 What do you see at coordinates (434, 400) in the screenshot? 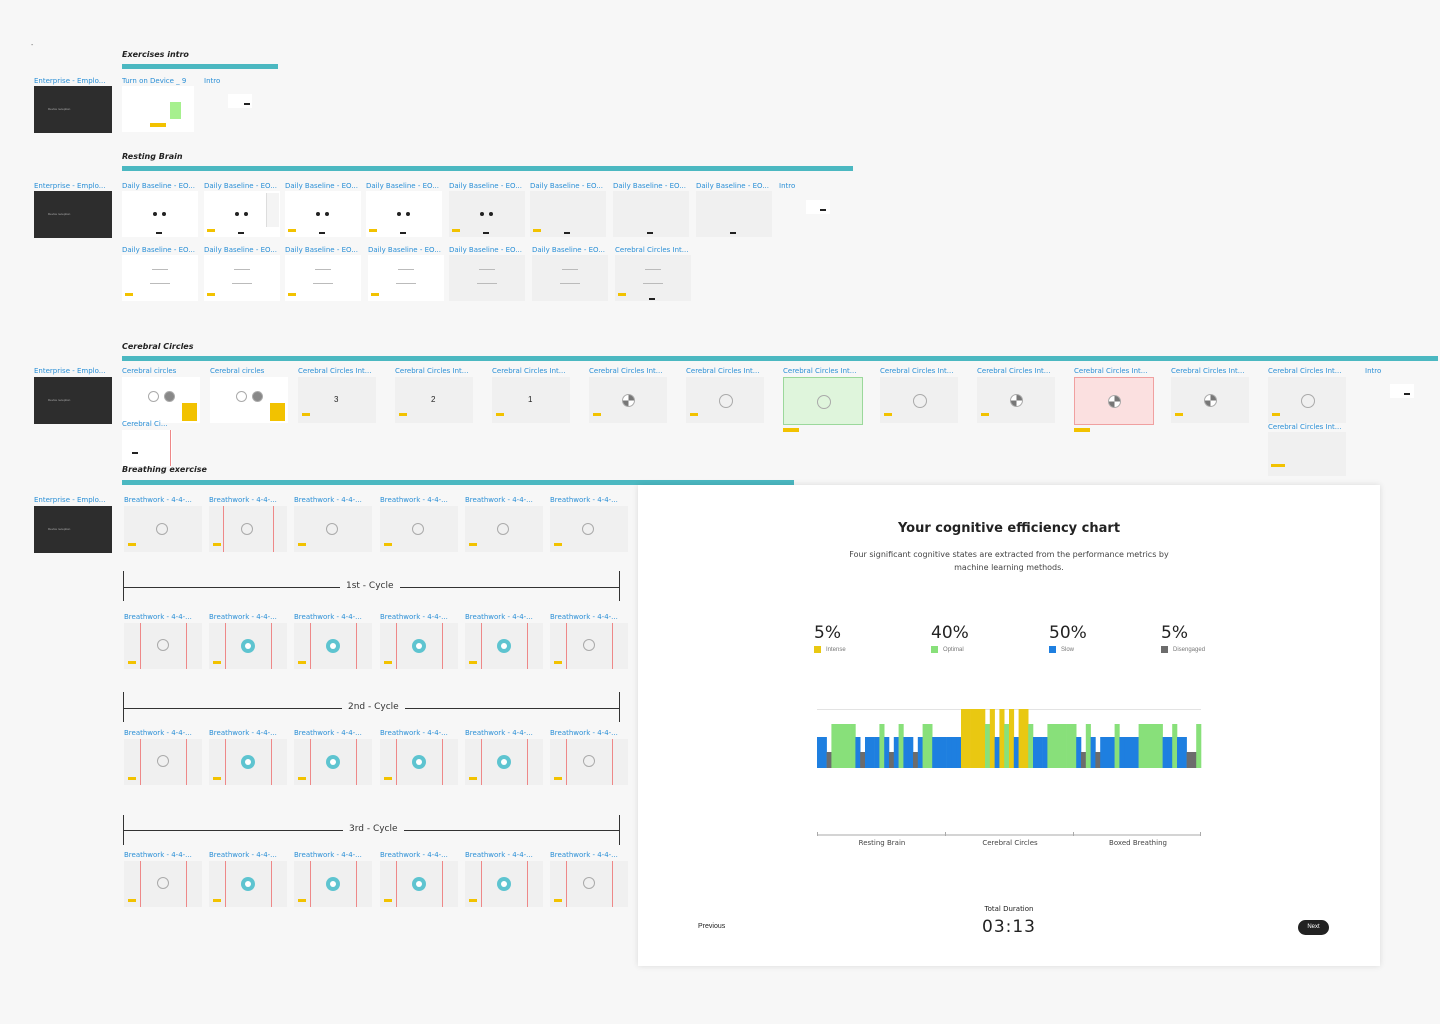
I see `frame-thumbnail: 2` at bounding box center [434, 400].